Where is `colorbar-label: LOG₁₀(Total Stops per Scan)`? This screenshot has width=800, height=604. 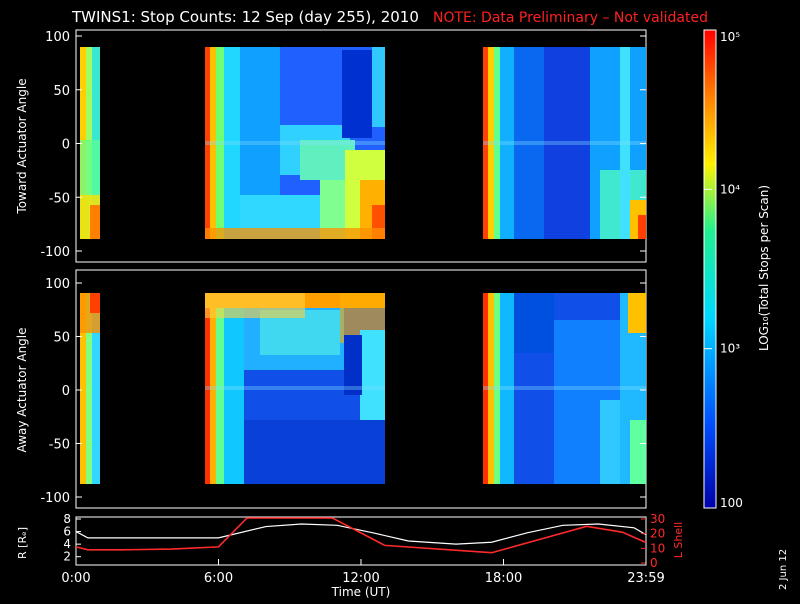
colorbar-label: LOG₁₀(Total Stops per Scan) is located at coordinates (764, 268).